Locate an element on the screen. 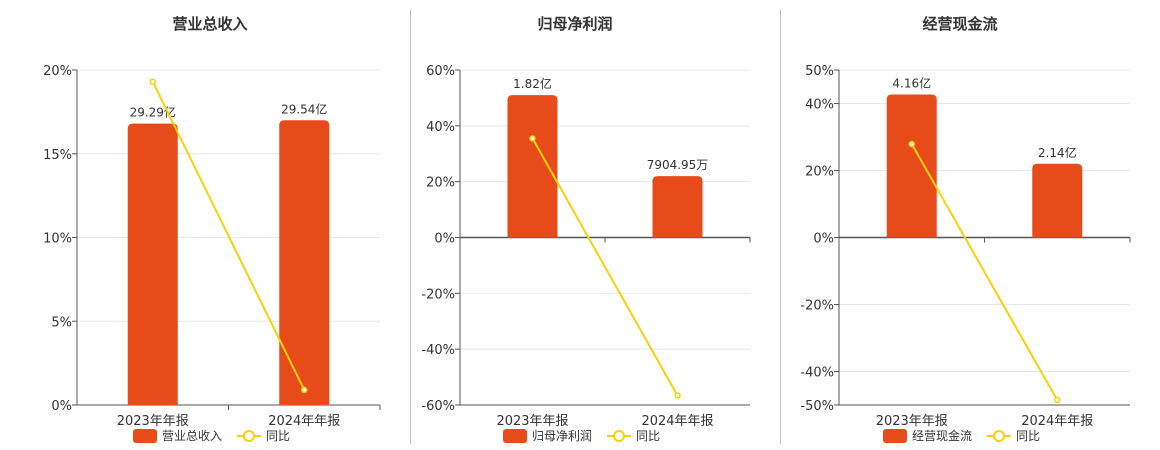 This screenshot has height=450, width=1160. legend-bar-label: 归母净利润 is located at coordinates (562, 436).